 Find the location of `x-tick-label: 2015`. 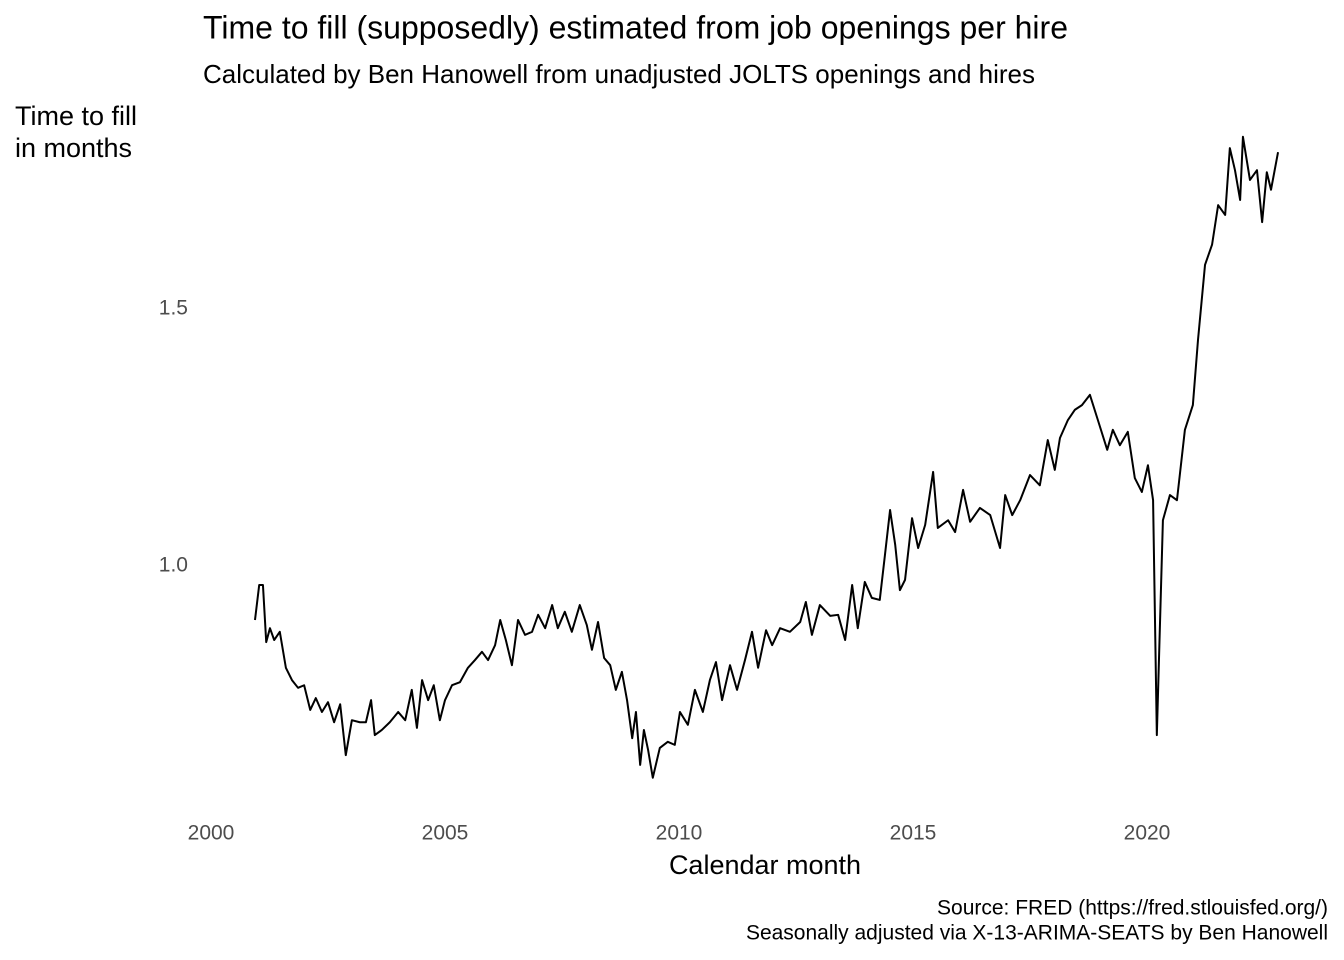

x-tick-label: 2015 is located at coordinates (913, 833).